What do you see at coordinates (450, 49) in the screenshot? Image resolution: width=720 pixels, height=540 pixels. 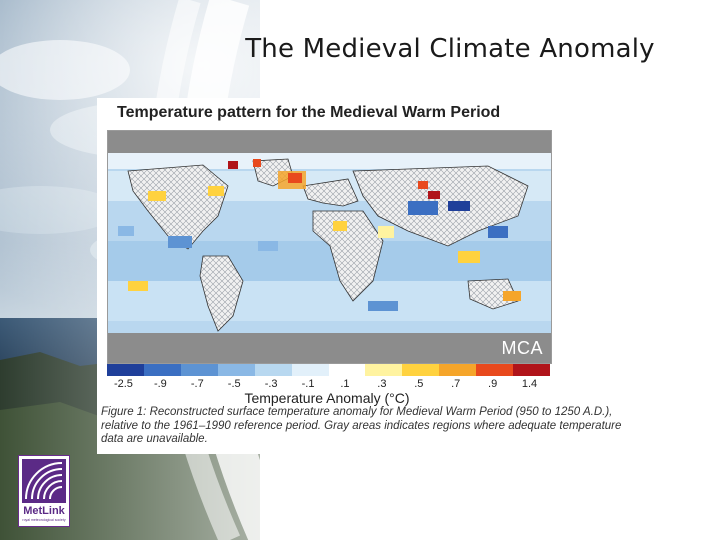 I see `slide-title: The Medieval Climate Anomaly` at bounding box center [450, 49].